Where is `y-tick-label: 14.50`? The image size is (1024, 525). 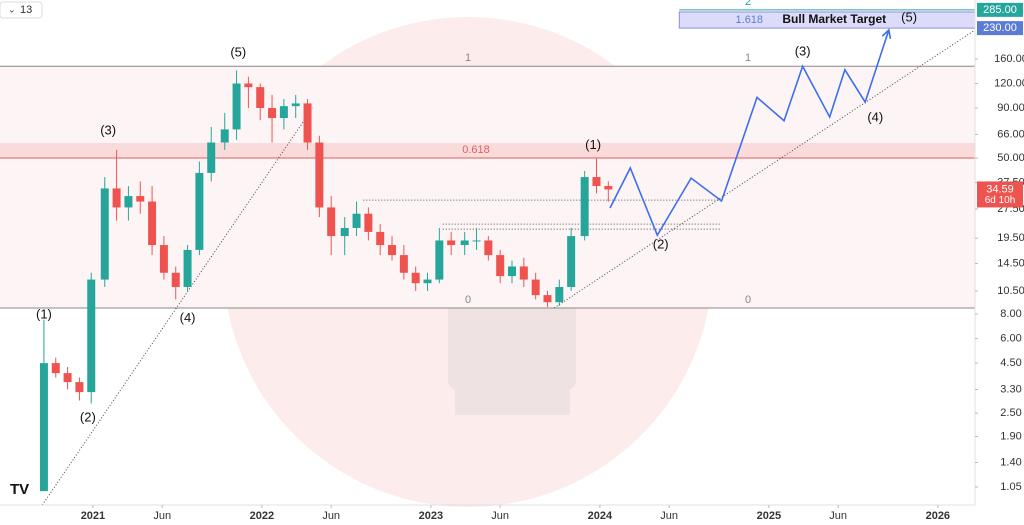
y-tick-label: 14.50 is located at coordinates (1010, 263).